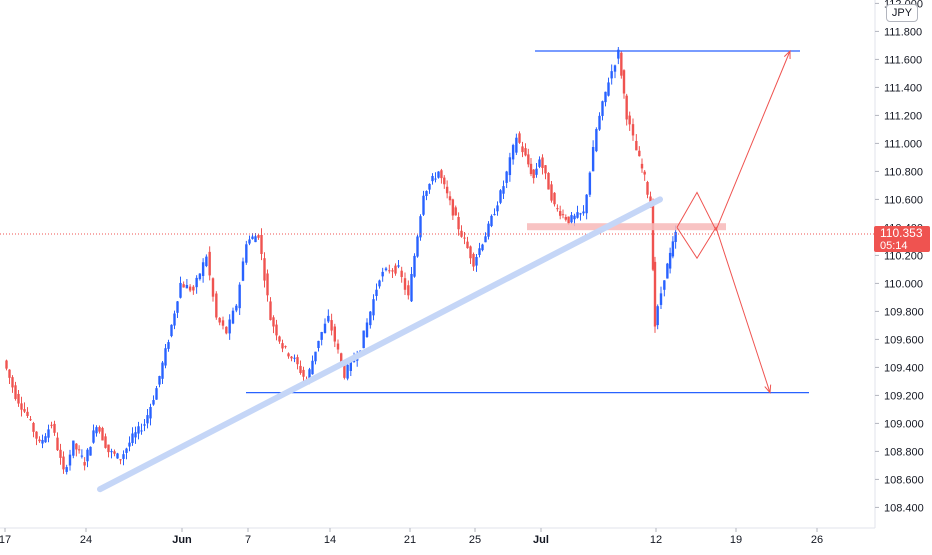 This screenshot has width=932, height=555. I want to click on projection-down-arrow, so click(723, 309).